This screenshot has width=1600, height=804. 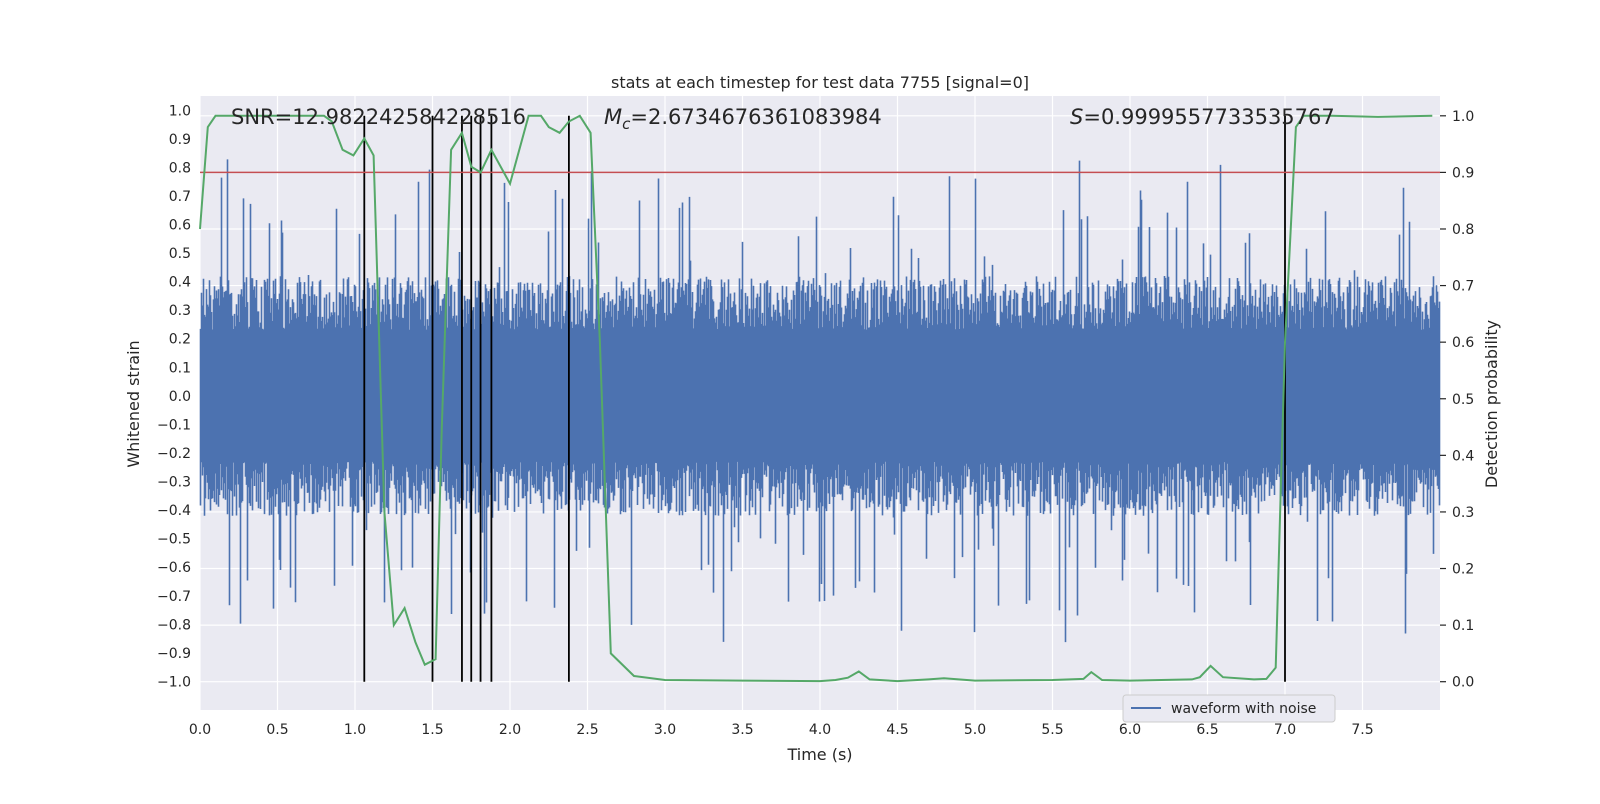 What do you see at coordinates (133, 403) in the screenshot?
I see `y-axis-left-label: Whitened strain` at bounding box center [133, 403].